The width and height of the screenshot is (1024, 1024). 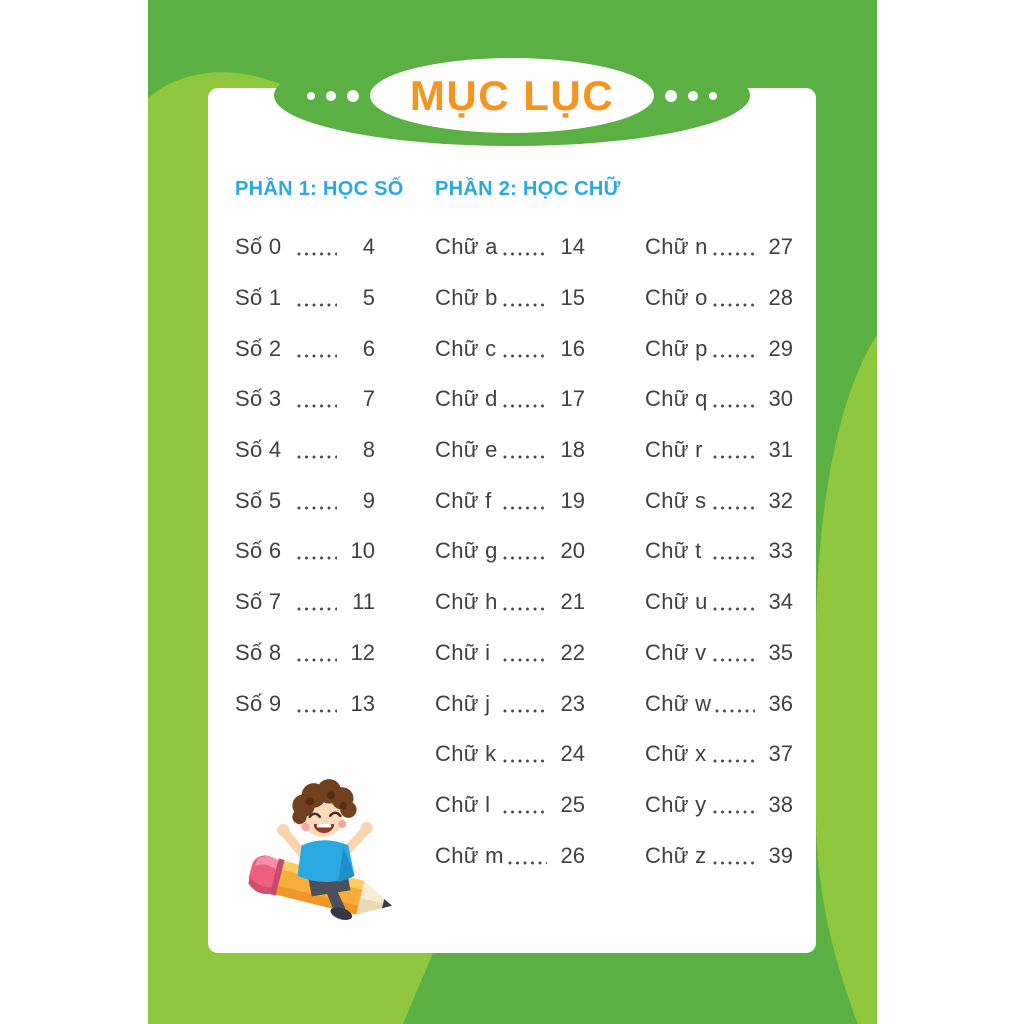 I want to click on toc-entry-page: 36, so click(x=780, y=703).